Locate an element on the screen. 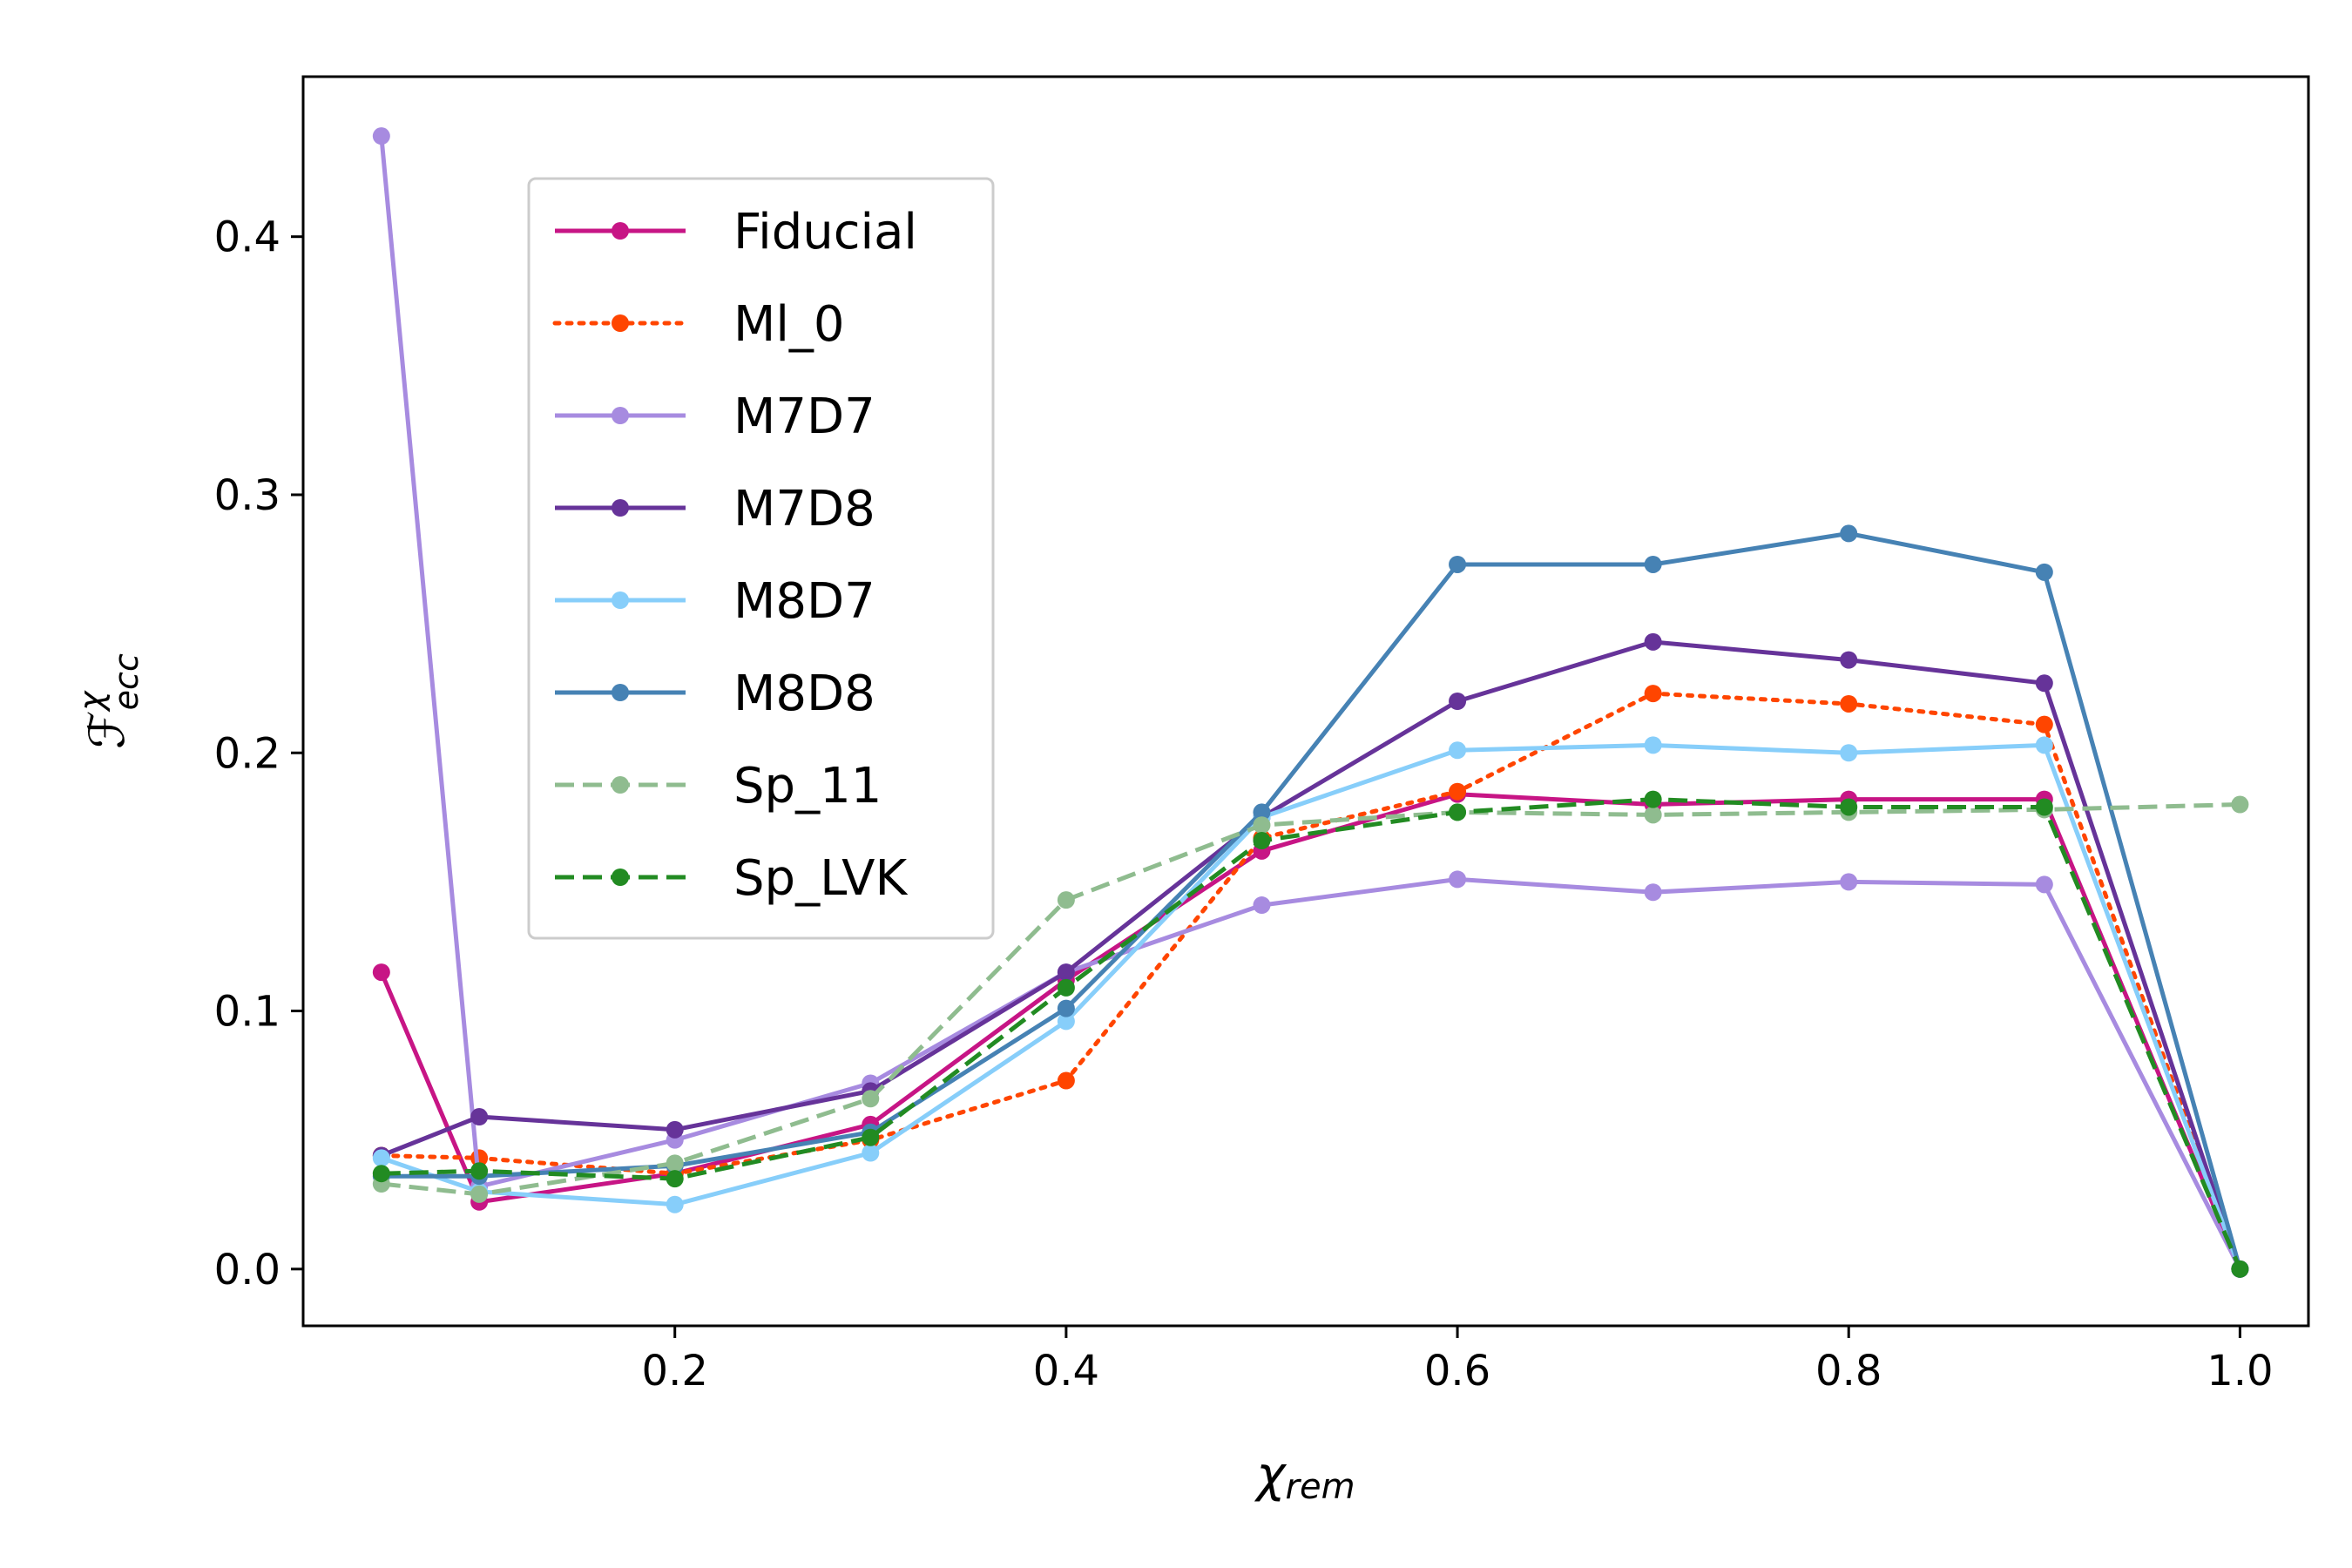  legend-label: M8D7 is located at coordinates (804, 601).